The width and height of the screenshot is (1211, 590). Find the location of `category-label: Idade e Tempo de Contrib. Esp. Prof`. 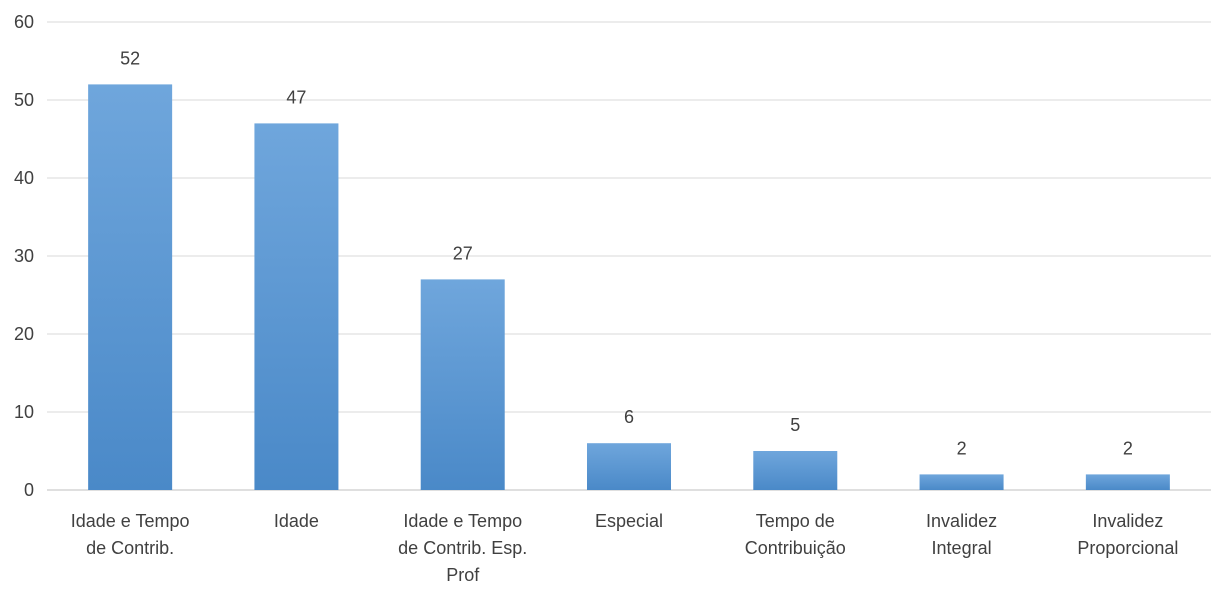

category-label: Idade e Tempo de Contrib. Esp. Prof is located at coordinates (462, 548).